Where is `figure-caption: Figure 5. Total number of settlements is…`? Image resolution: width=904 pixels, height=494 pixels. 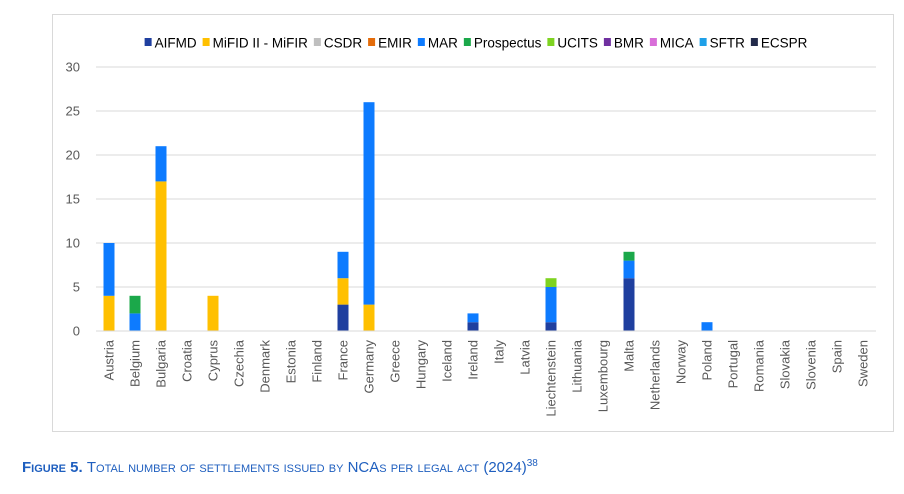 figure-caption: Figure 5. Total number of settlements is… is located at coordinates (280, 467).